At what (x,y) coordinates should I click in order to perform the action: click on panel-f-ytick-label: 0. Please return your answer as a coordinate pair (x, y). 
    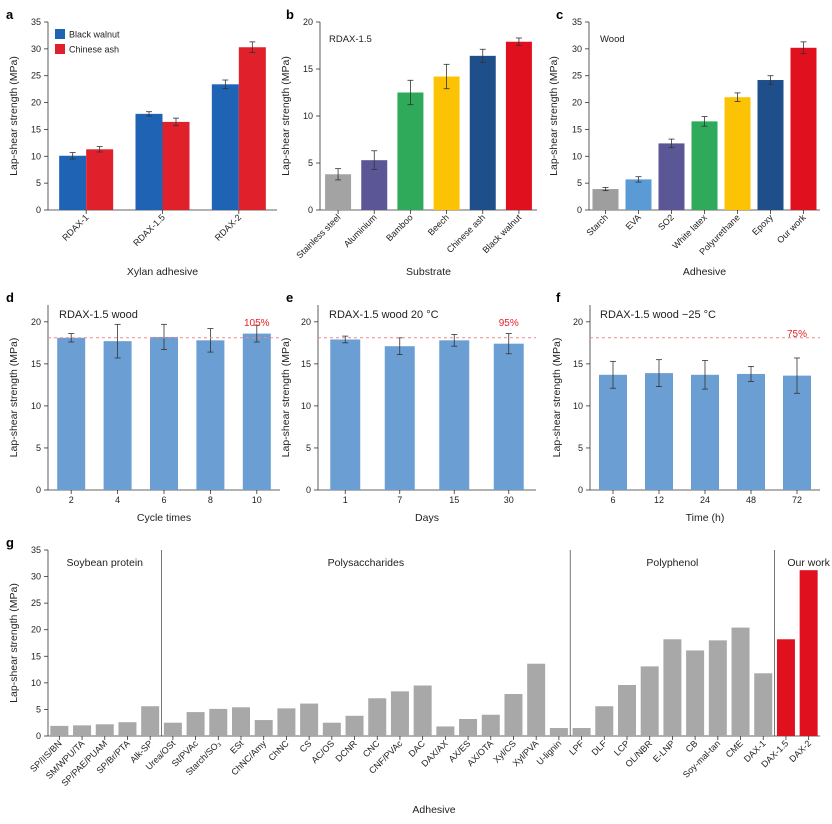
    Looking at the image, I should click on (580, 490).